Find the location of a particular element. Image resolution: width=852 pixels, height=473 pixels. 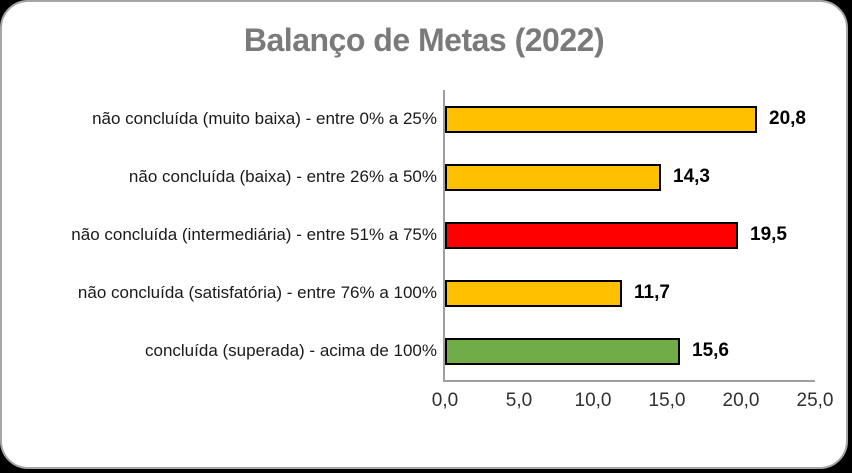

x-tick-label: 5,0 is located at coordinates (519, 400).